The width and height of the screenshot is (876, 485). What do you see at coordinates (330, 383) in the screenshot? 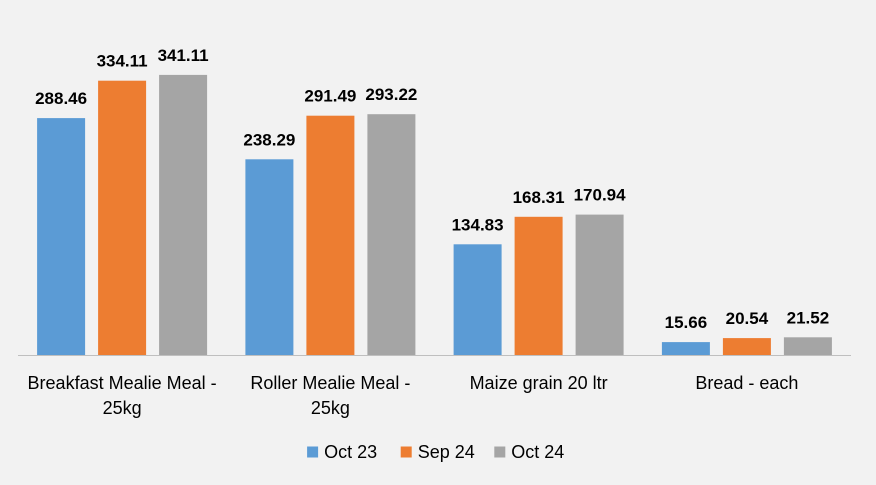
I see `category-label: Roller Mealie Meal -` at bounding box center [330, 383].